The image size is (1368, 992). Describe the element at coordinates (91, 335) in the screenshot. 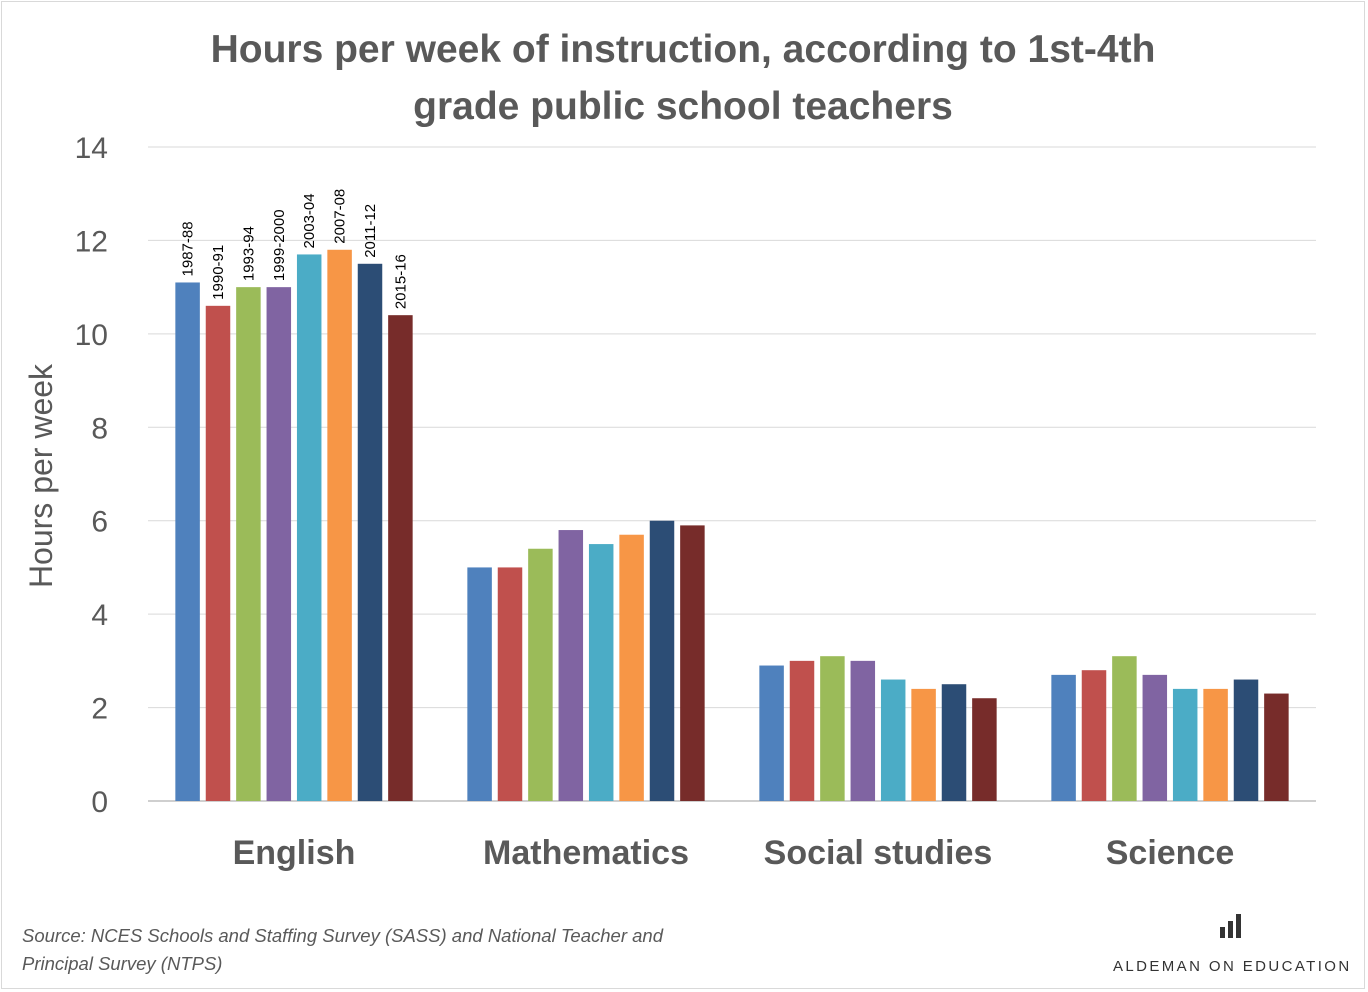

I see `y-tick-label: 10` at that location.